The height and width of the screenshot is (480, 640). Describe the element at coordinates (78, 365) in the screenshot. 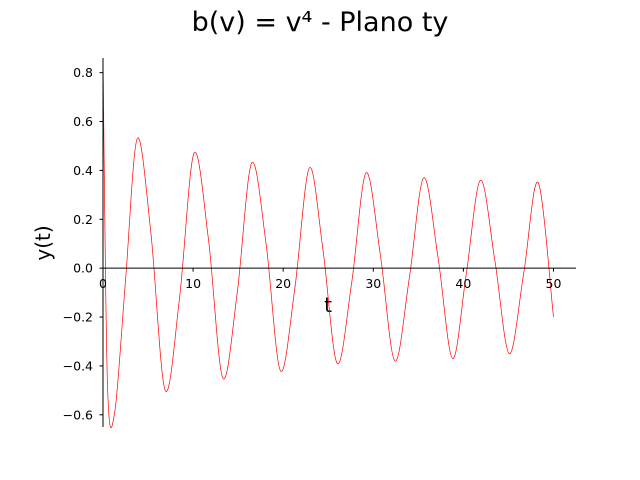

I see `y-tick-label: −0.4` at that location.